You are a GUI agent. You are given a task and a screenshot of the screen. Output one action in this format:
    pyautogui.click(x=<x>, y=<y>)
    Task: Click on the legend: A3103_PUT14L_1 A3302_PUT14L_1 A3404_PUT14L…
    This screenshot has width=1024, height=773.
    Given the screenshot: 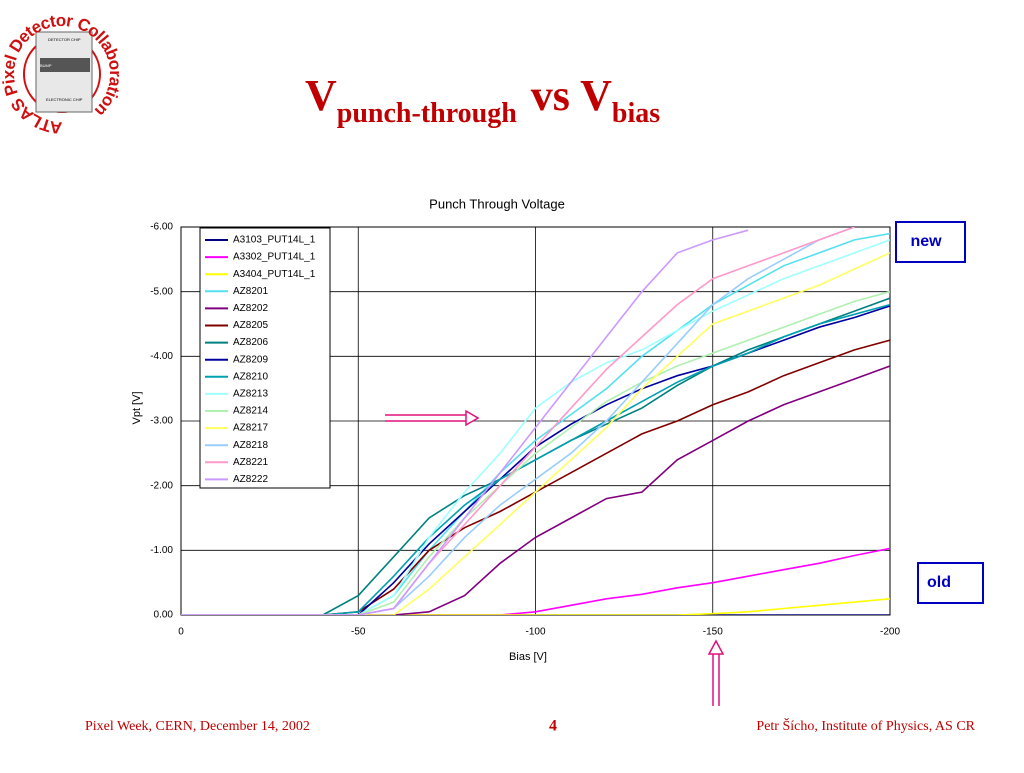 What is the action you would take?
    pyautogui.click(x=265, y=358)
    